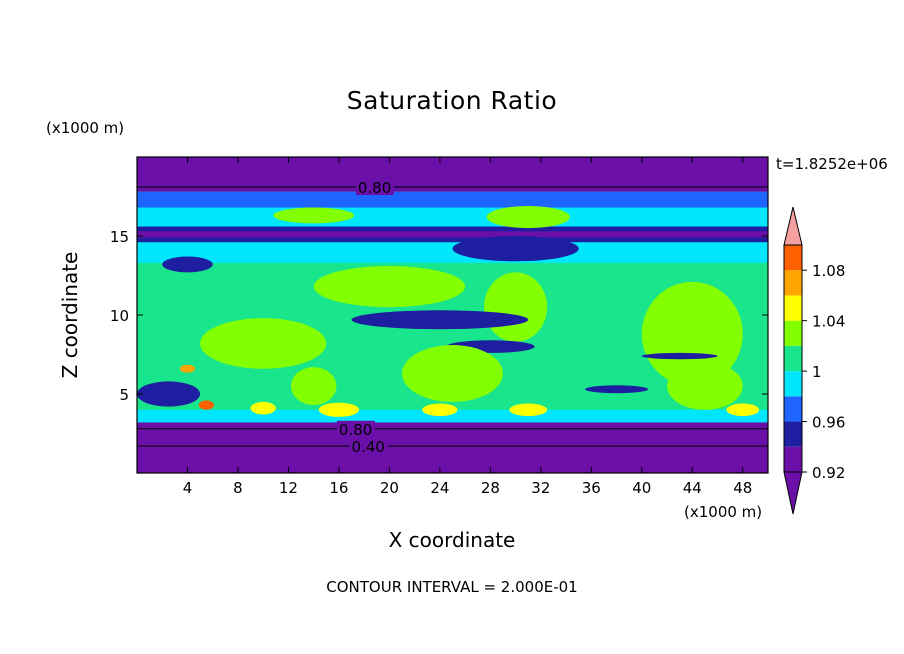 This screenshot has width=904, height=654. What do you see at coordinates (742, 488) in the screenshot?
I see `x-tick-label: 48` at bounding box center [742, 488].